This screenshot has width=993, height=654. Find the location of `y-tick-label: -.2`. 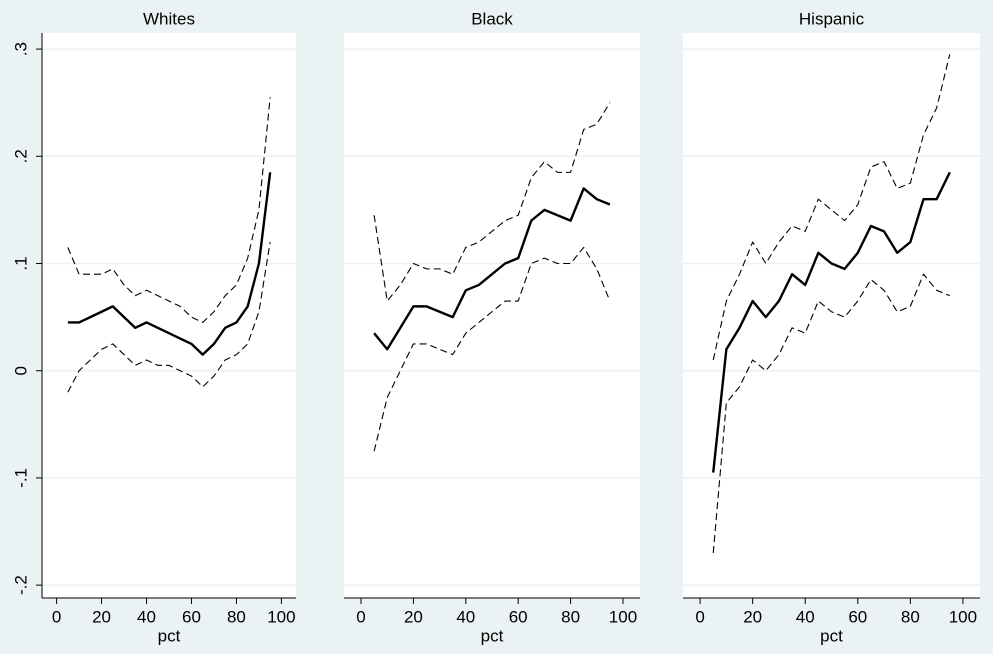

y-tick-label: -.2 is located at coordinates (20, 585).